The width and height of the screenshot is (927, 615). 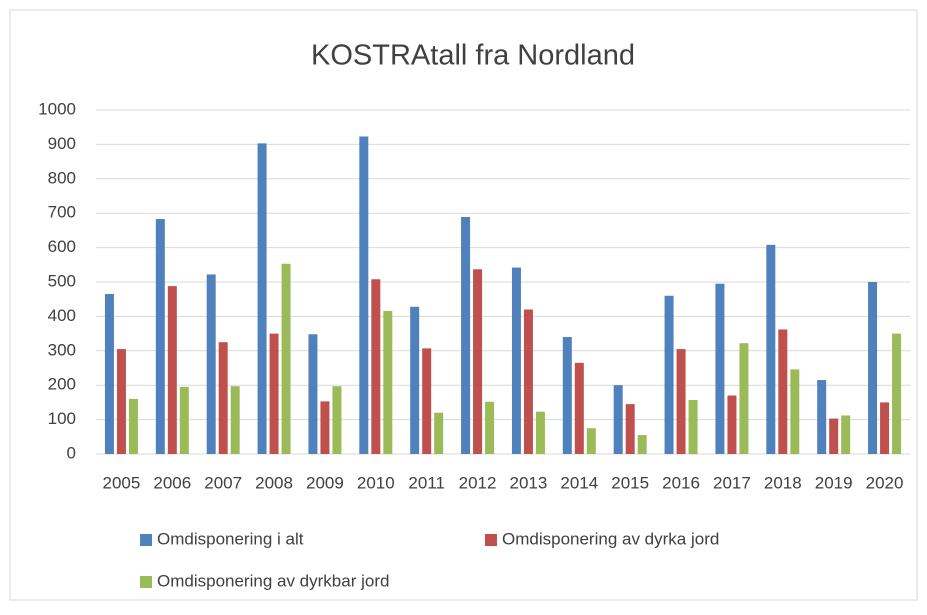 What do you see at coordinates (62, 246) in the screenshot?
I see `y-tick-label: 600` at bounding box center [62, 246].